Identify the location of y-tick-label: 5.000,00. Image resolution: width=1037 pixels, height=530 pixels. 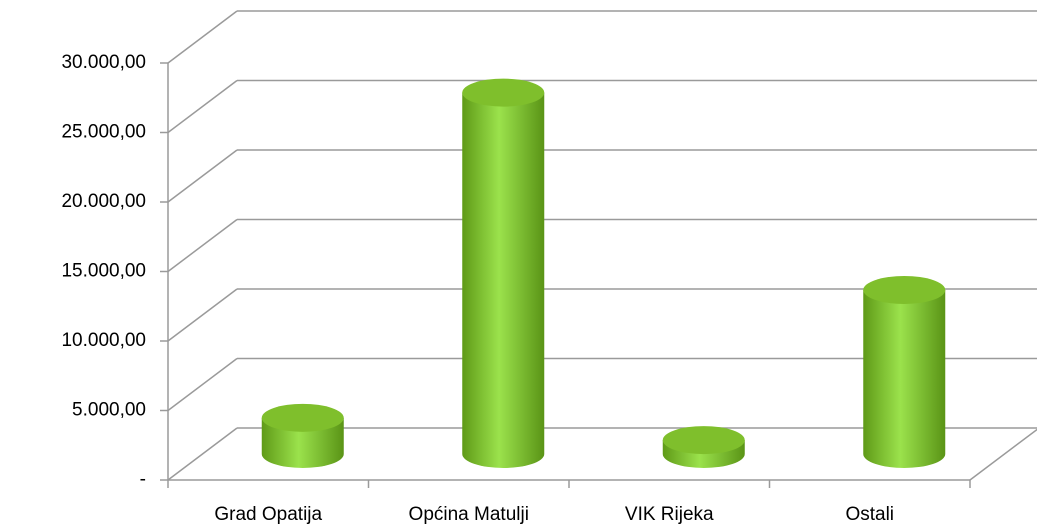
(109, 410).